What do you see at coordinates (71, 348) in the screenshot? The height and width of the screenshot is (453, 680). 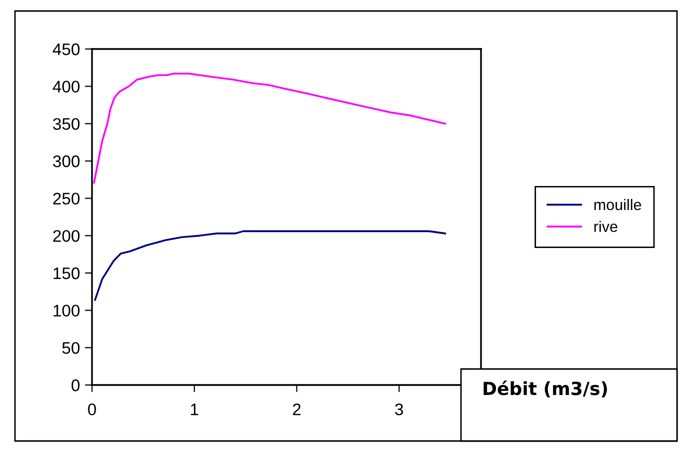 I see `y-tick-label: 50` at bounding box center [71, 348].